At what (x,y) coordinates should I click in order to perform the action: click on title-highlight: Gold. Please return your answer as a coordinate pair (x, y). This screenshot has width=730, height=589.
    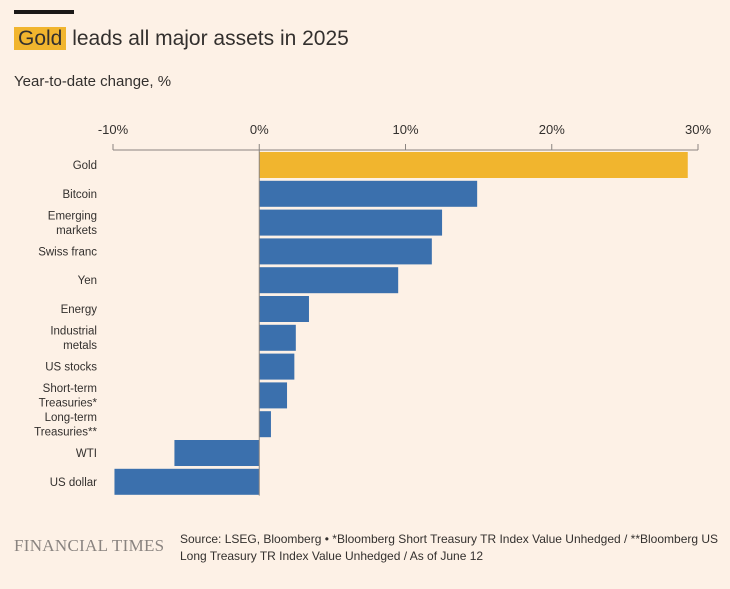
    Looking at the image, I should click on (40, 38).